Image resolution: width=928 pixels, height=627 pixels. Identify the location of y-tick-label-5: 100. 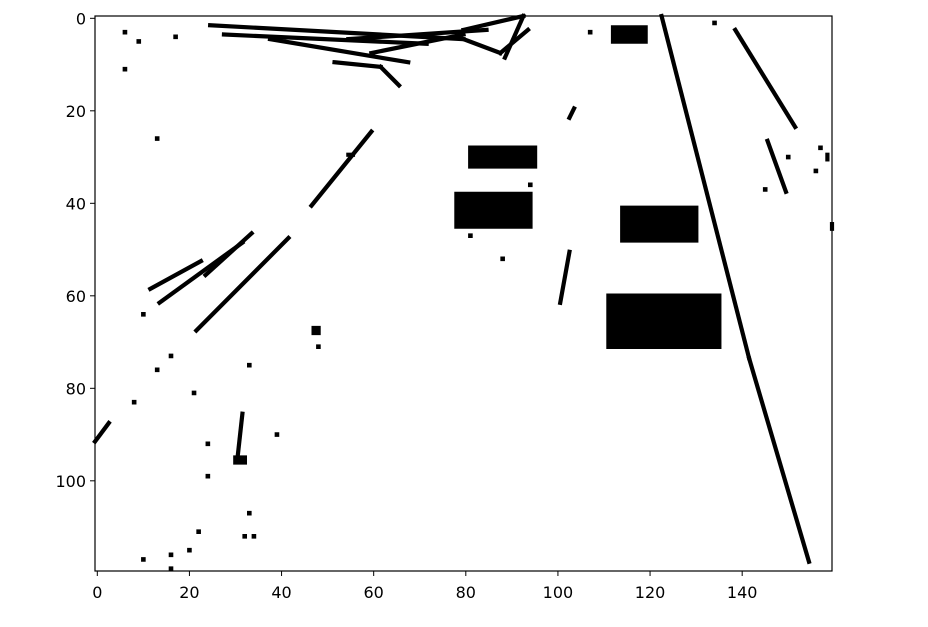
(70, 481).